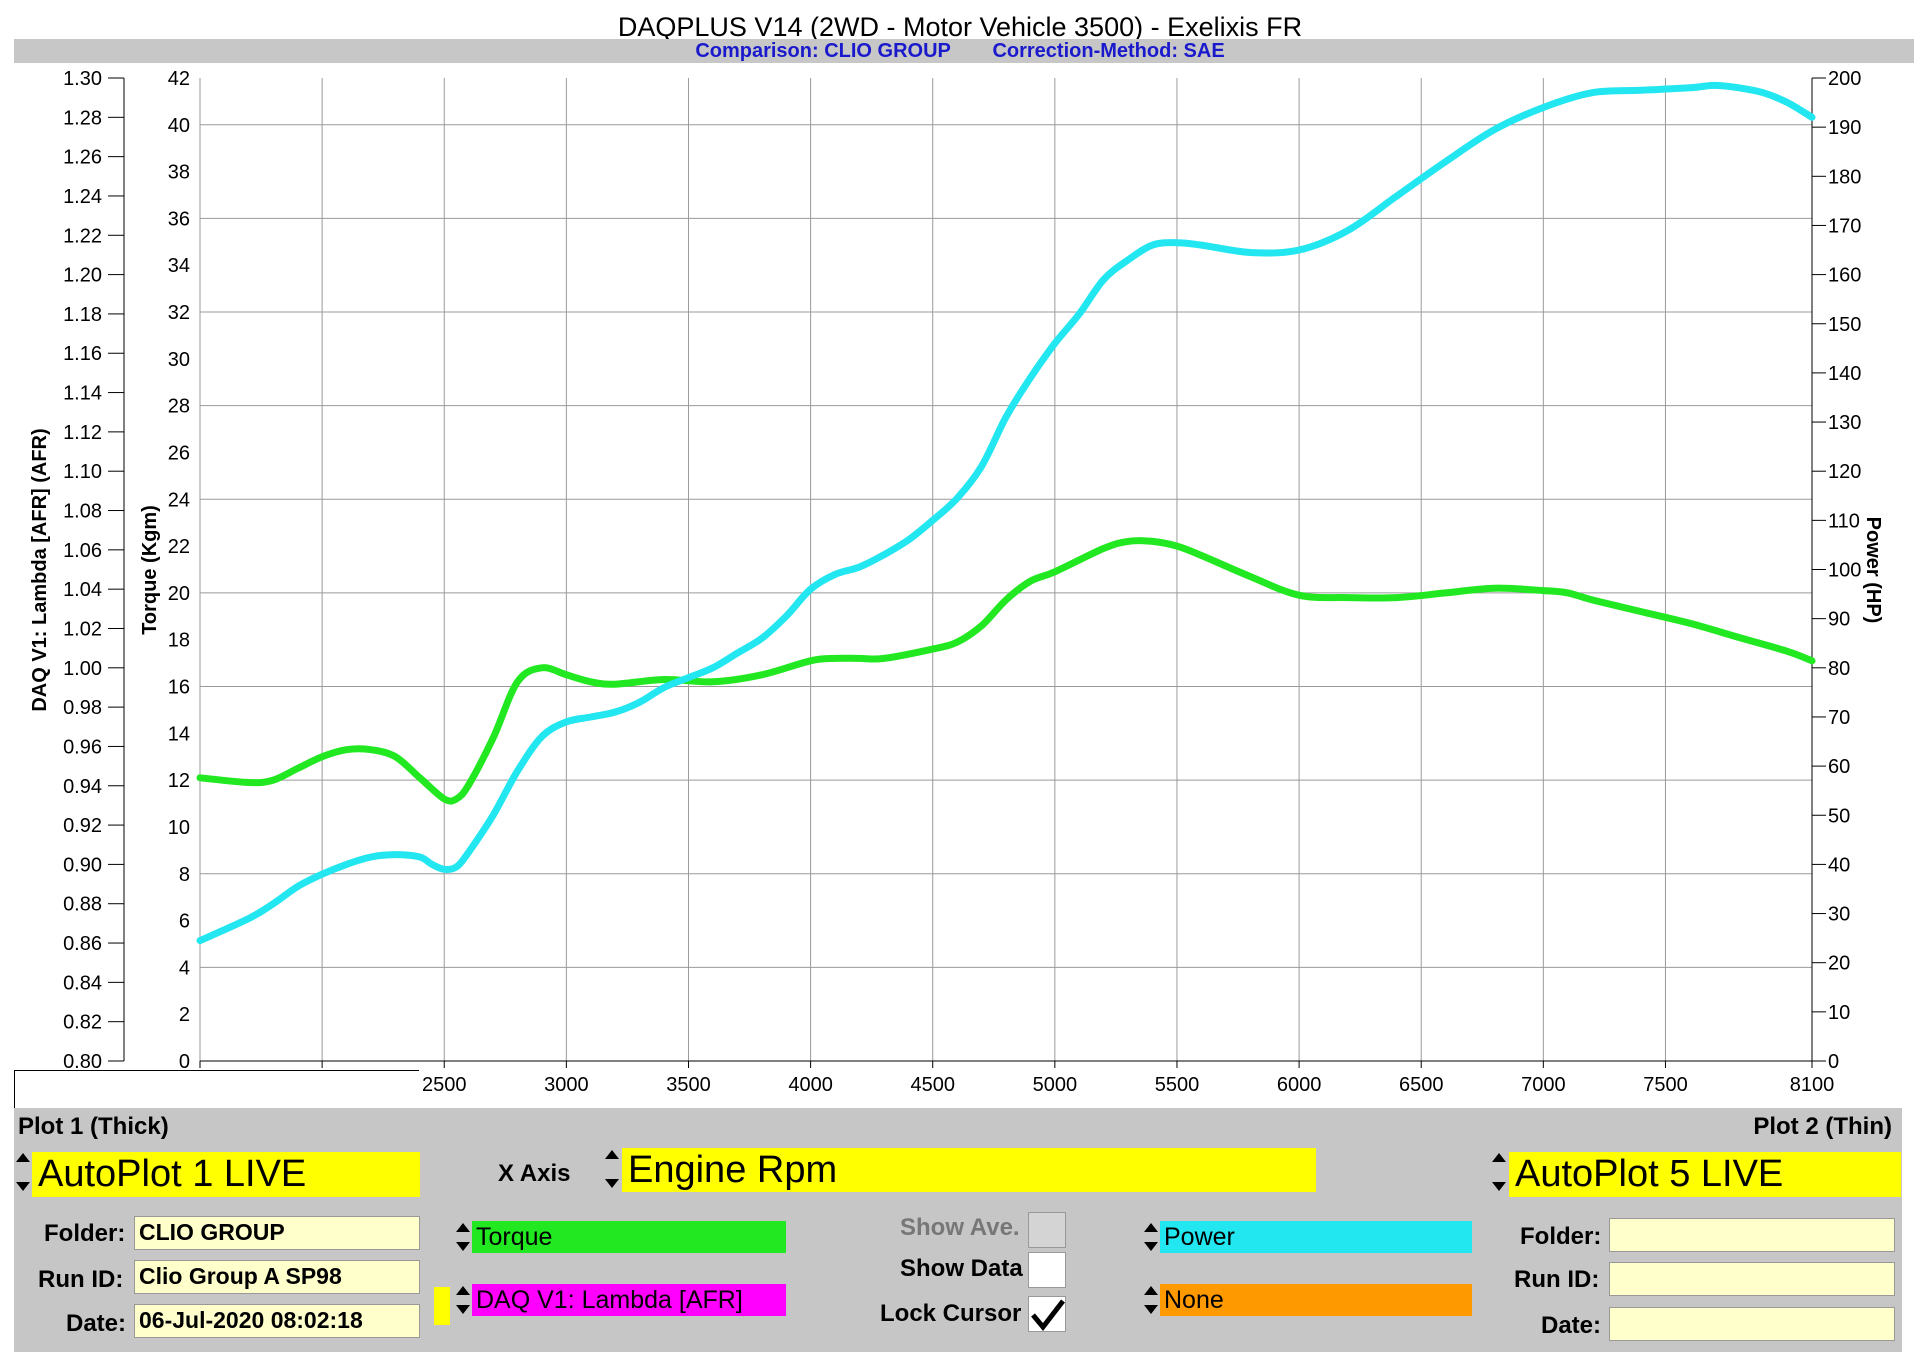 This screenshot has height=1357, width=1920. I want to click on show-ave-checkbox, so click(1047, 1230).